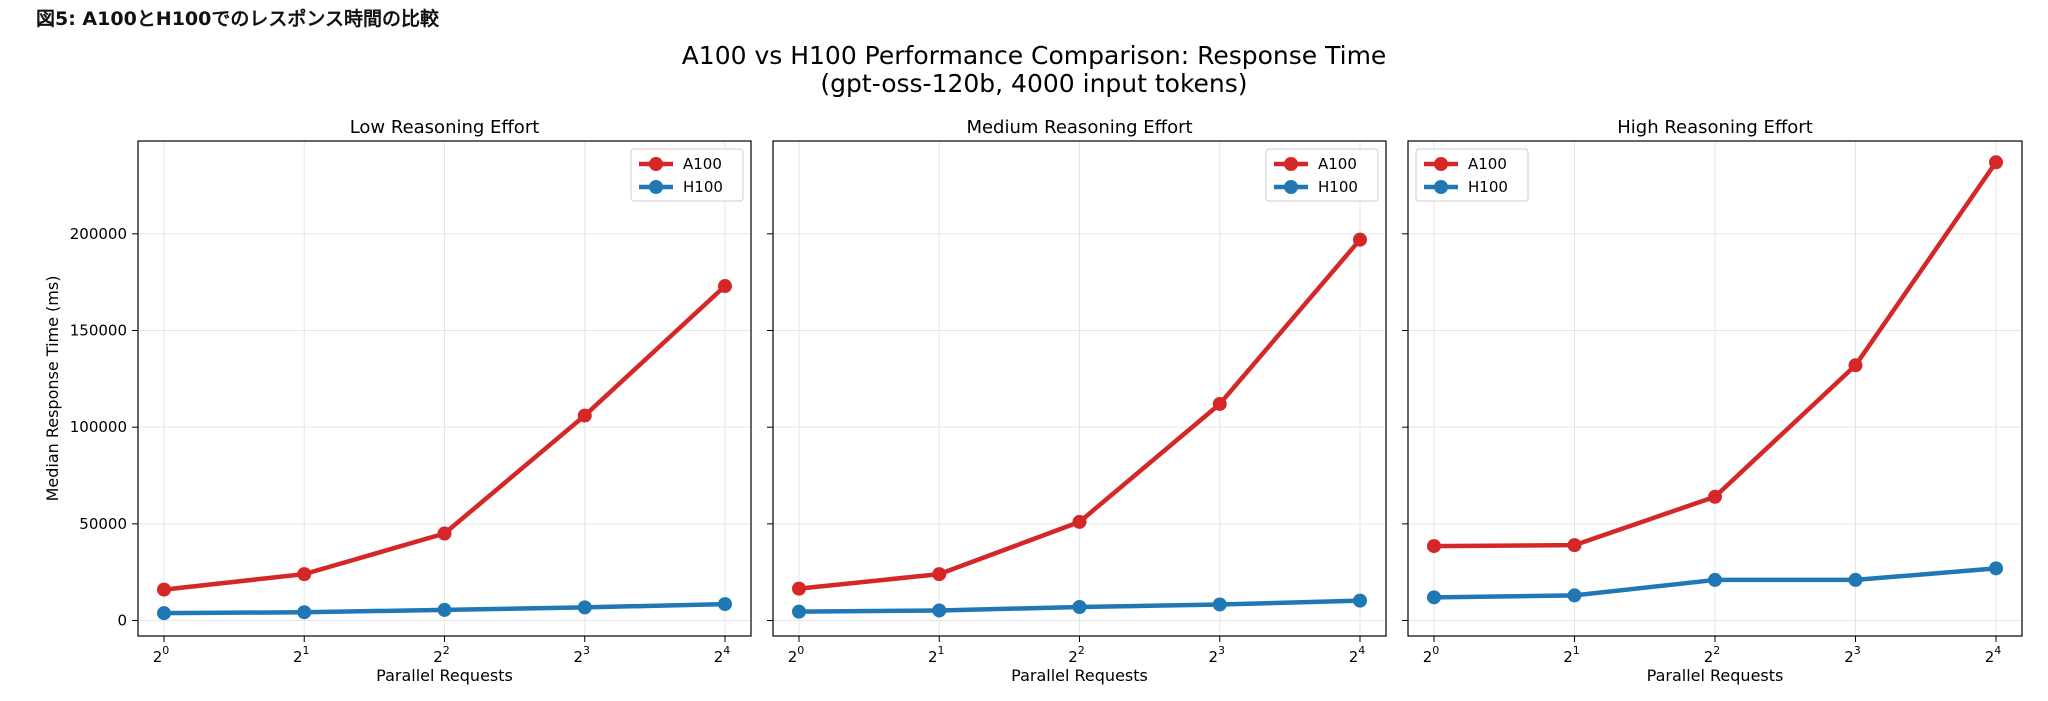 This screenshot has height=701, width=2048. I want to click on panel-1-x-tick-exp-2: 2, so click(446, 650).